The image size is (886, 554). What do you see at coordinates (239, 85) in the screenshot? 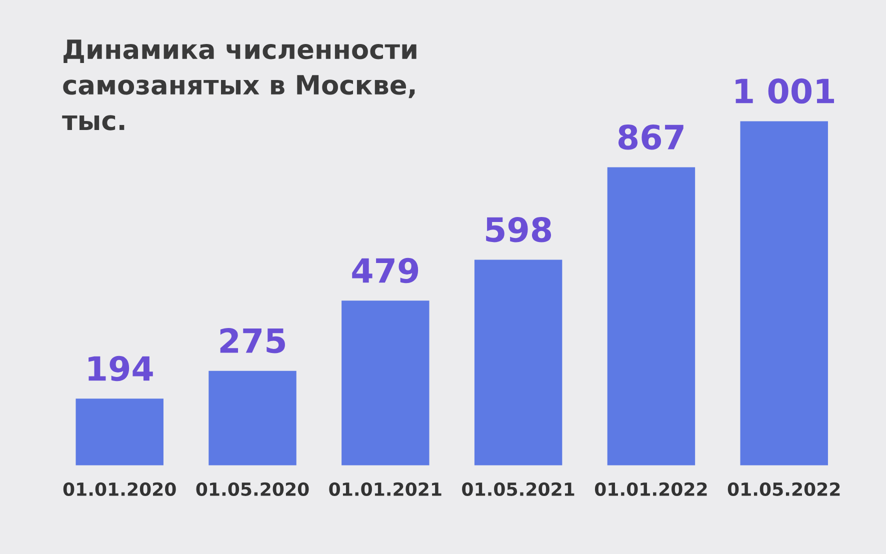
I see `chart-title: Динамика численности самозанятых в Москве, тыс.` at bounding box center [239, 85].